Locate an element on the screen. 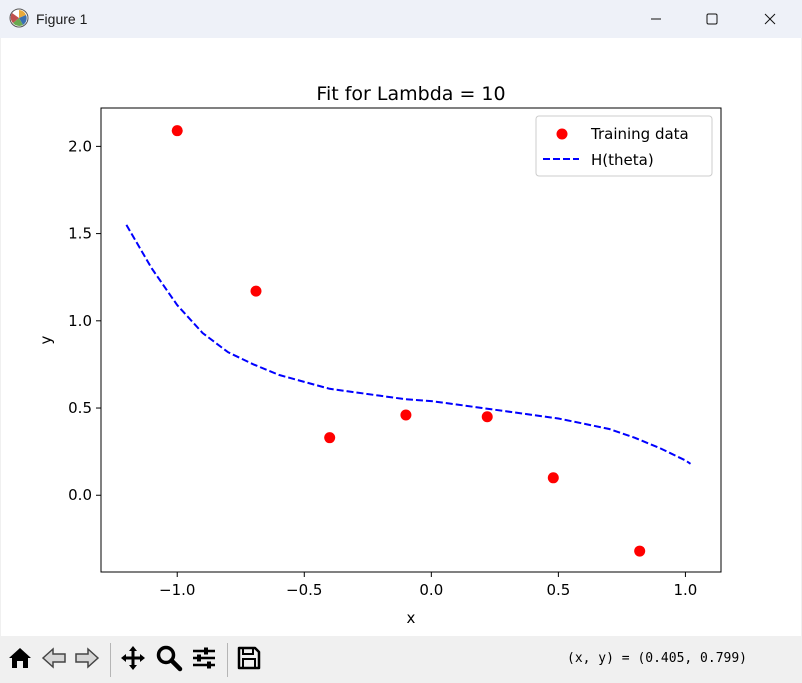  y-axis-label: y is located at coordinates (46, 339).